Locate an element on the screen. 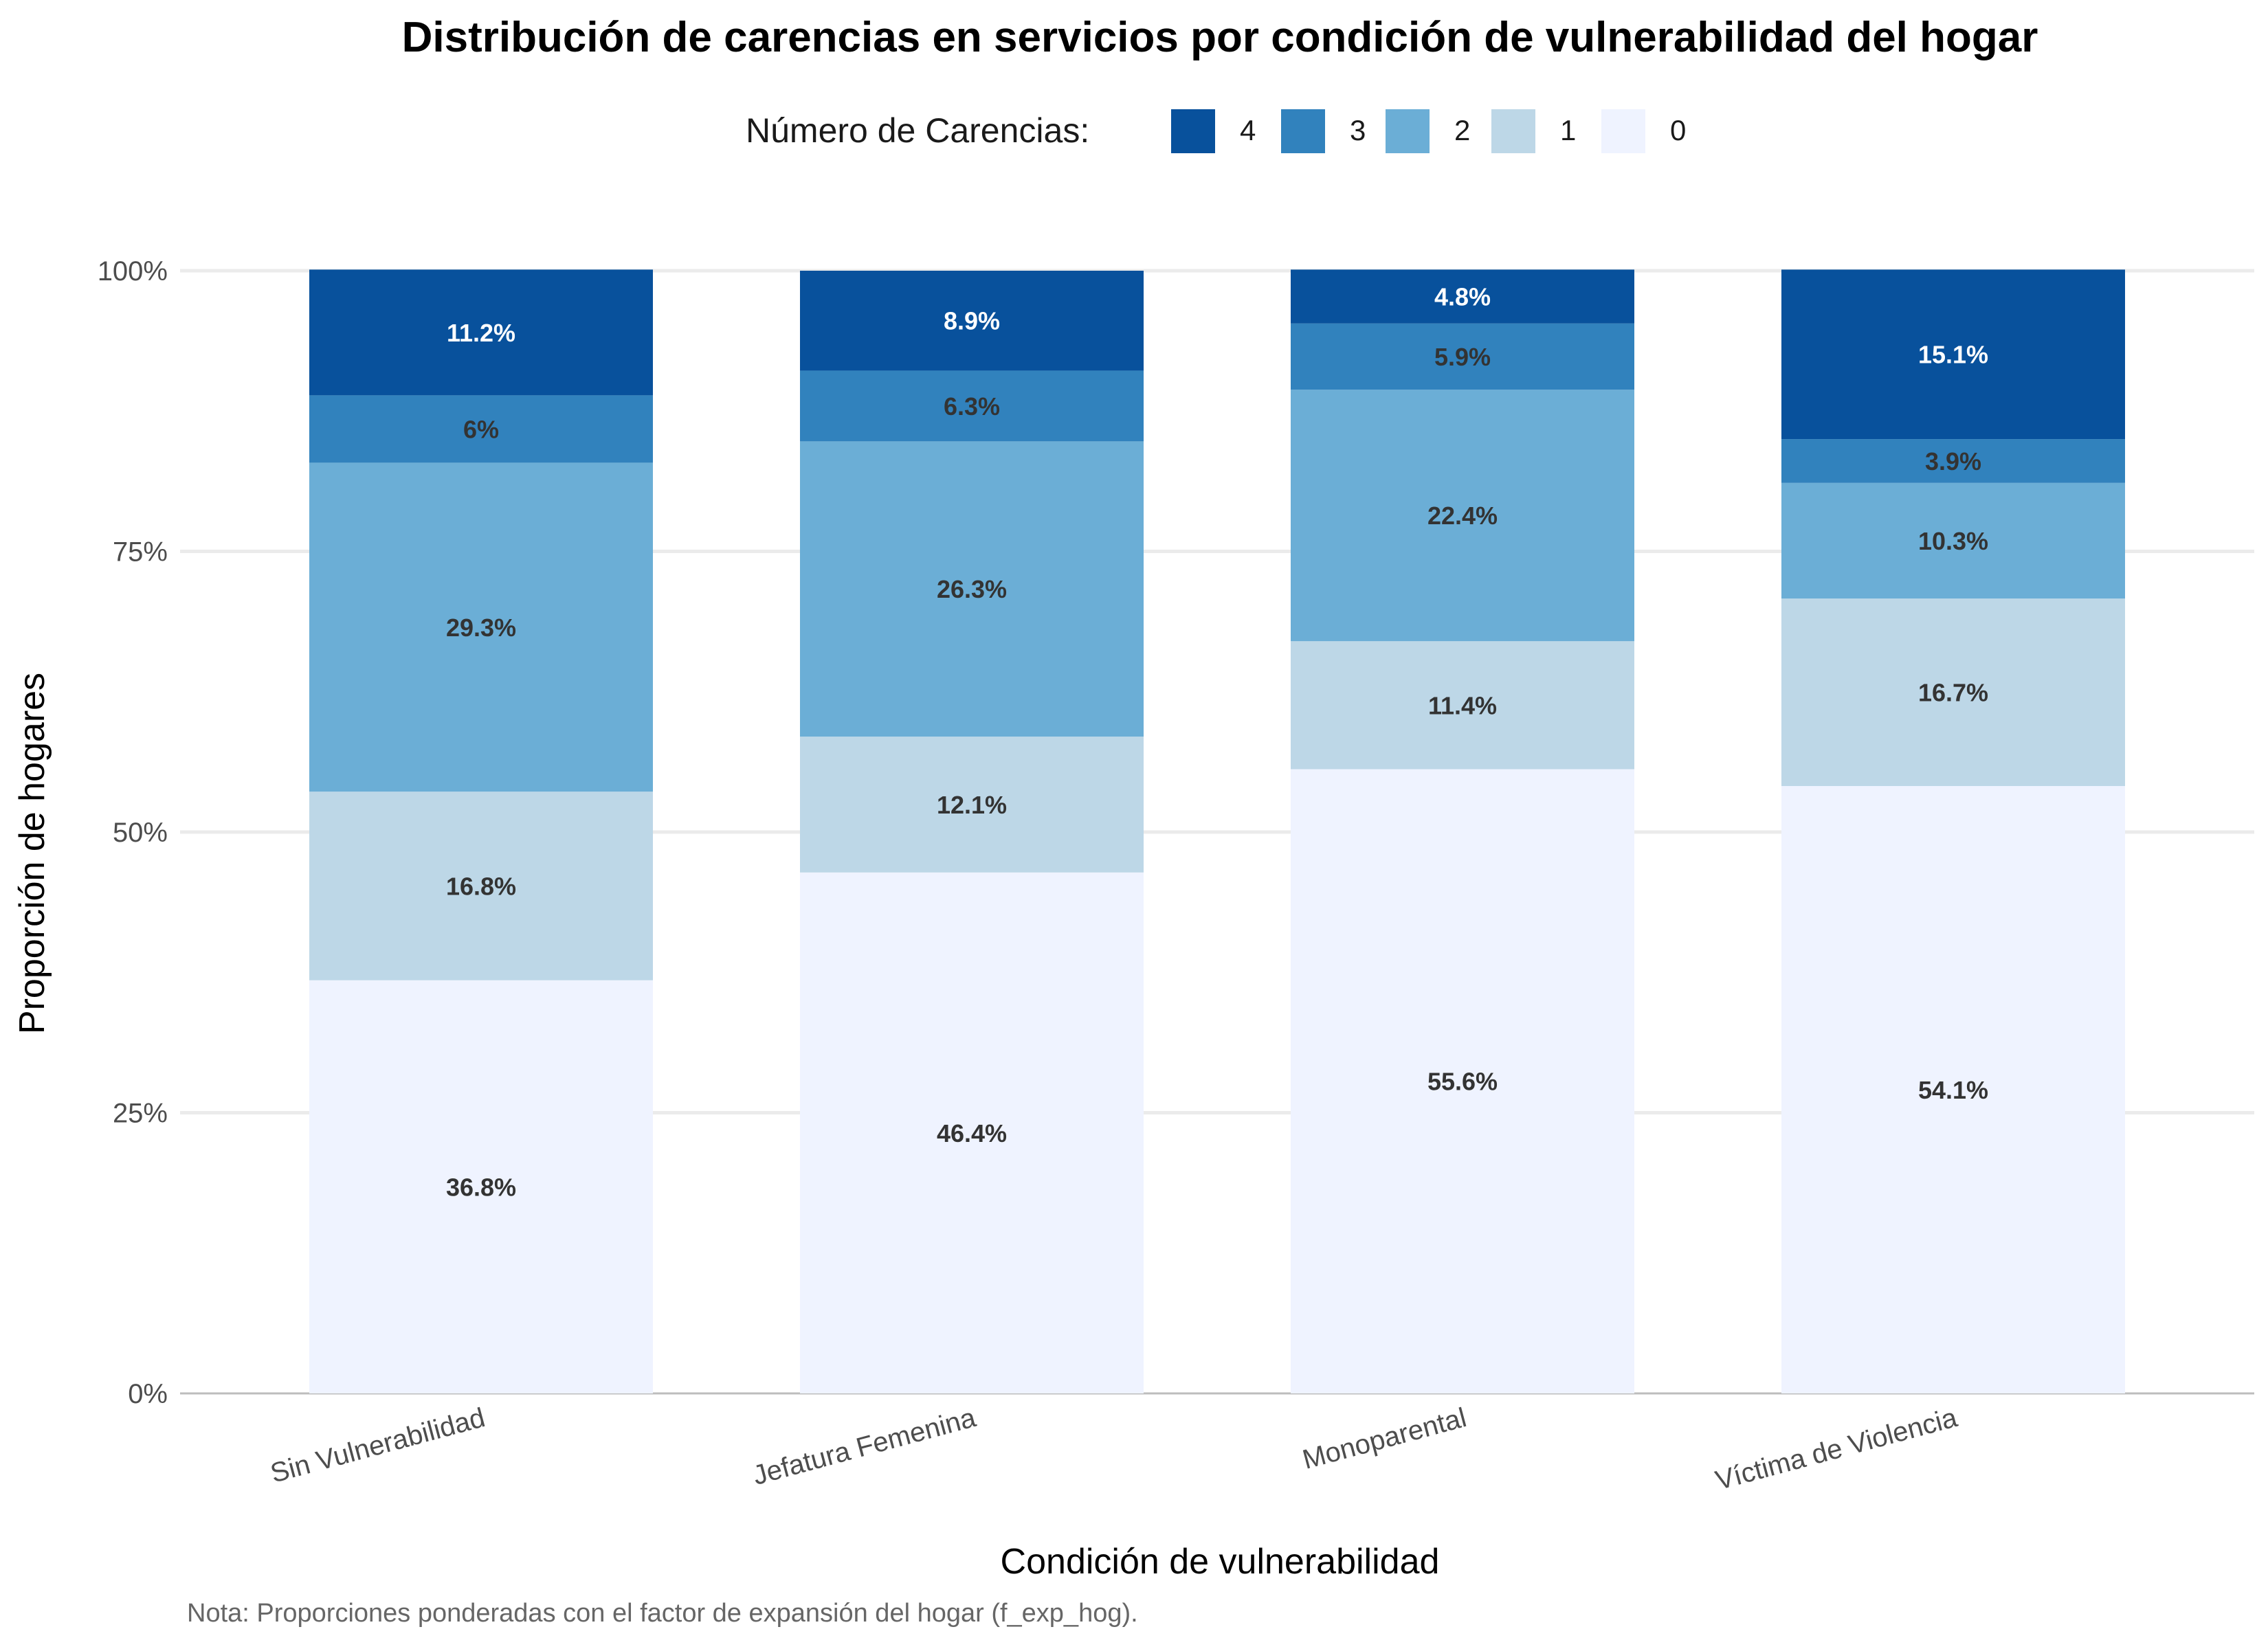 This screenshot has width=2268, height=1649. data-label: 8.9% is located at coordinates (972, 321).